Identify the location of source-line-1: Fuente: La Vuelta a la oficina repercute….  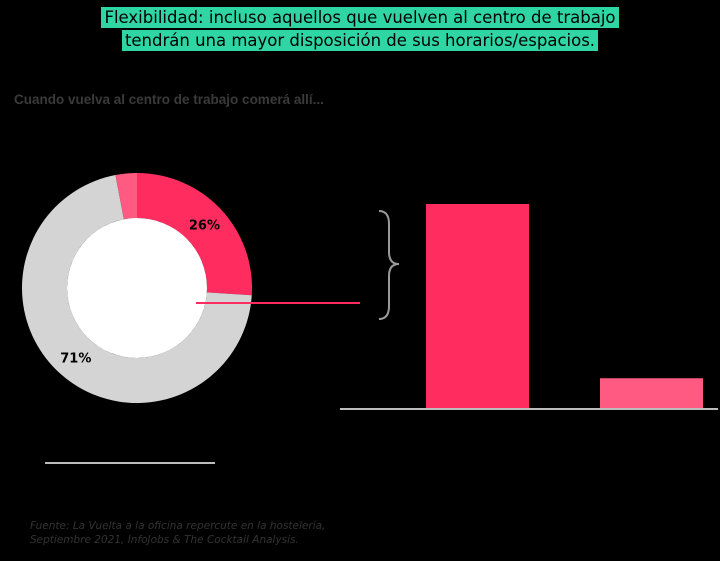
(178, 526).